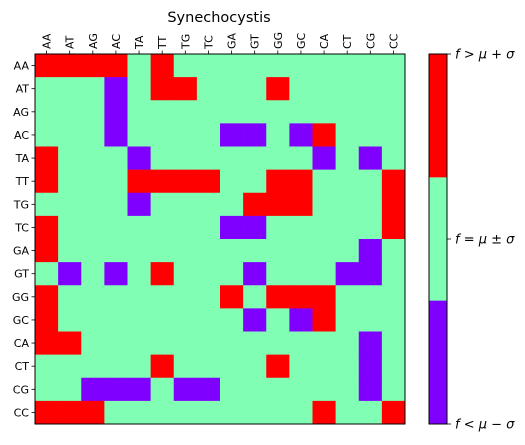  I want to click on heatmap-cell-CA-AA, so click(47, 343).